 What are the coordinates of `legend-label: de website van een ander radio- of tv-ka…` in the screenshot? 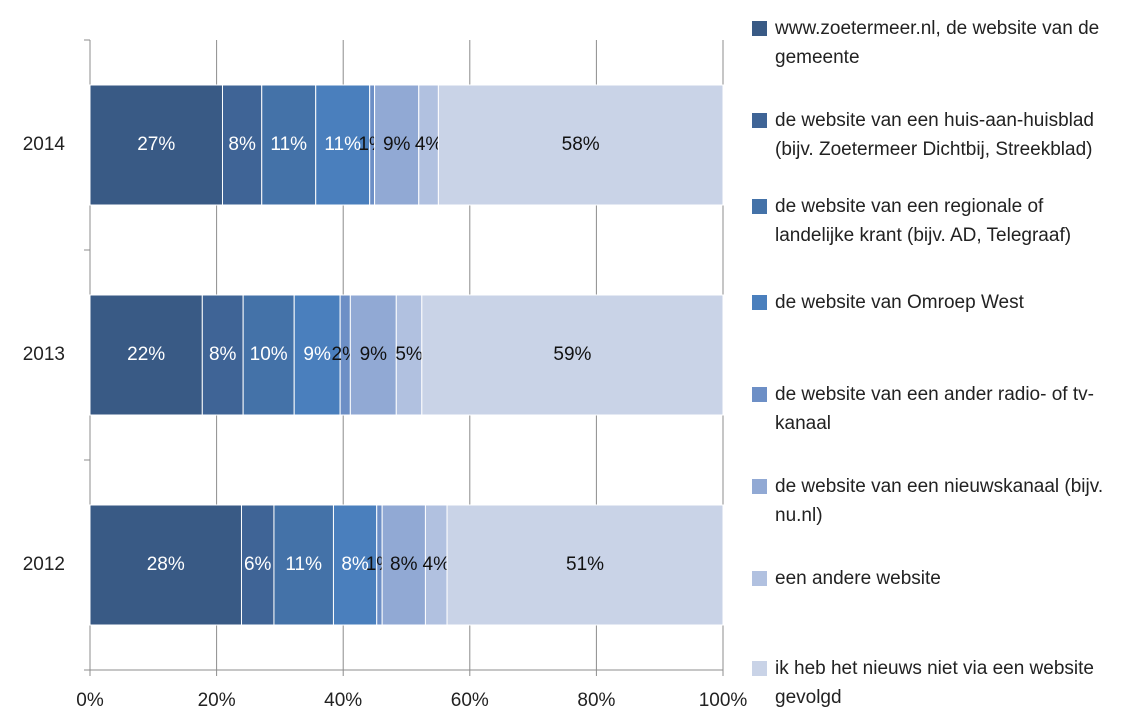 It's located at (934, 409).